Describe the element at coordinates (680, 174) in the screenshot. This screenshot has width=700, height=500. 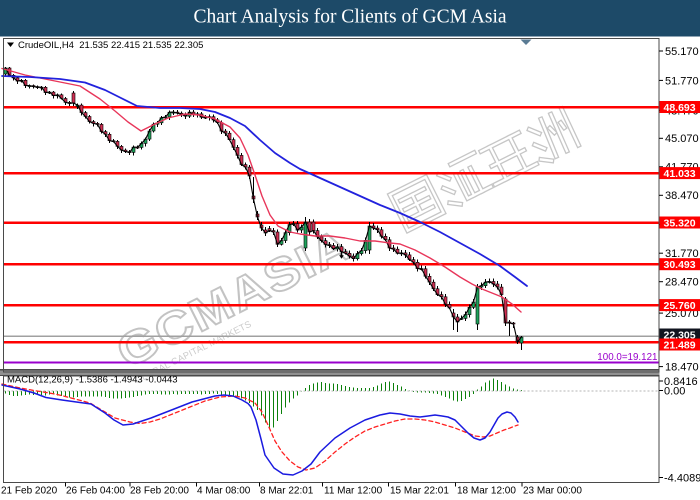
I see `svg-text: 41.033` at that location.